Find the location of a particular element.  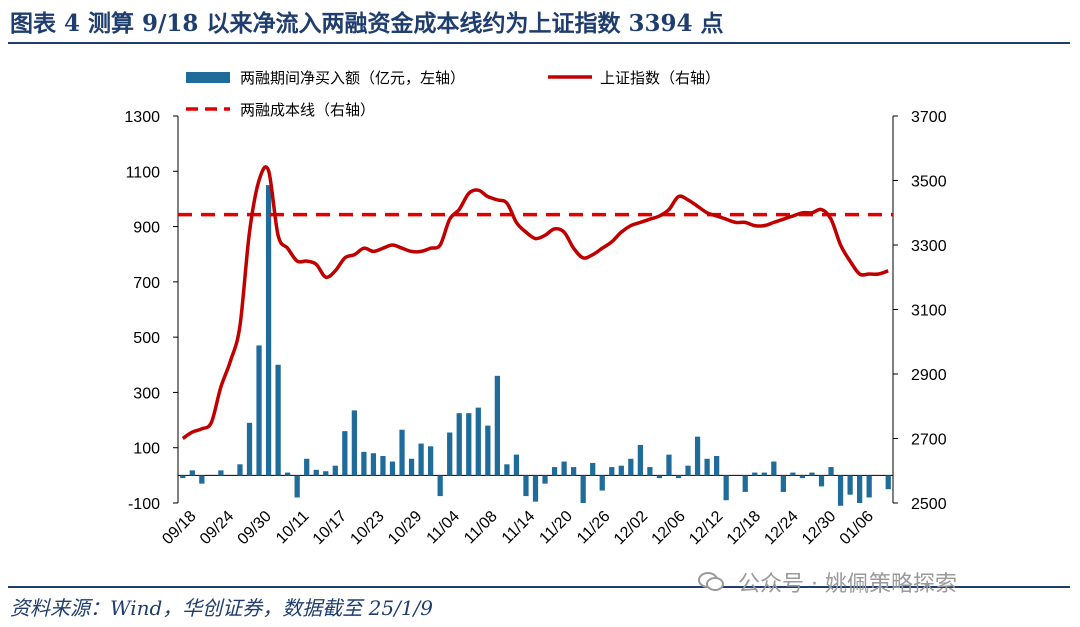

footer-rule is located at coordinates (539, 587).